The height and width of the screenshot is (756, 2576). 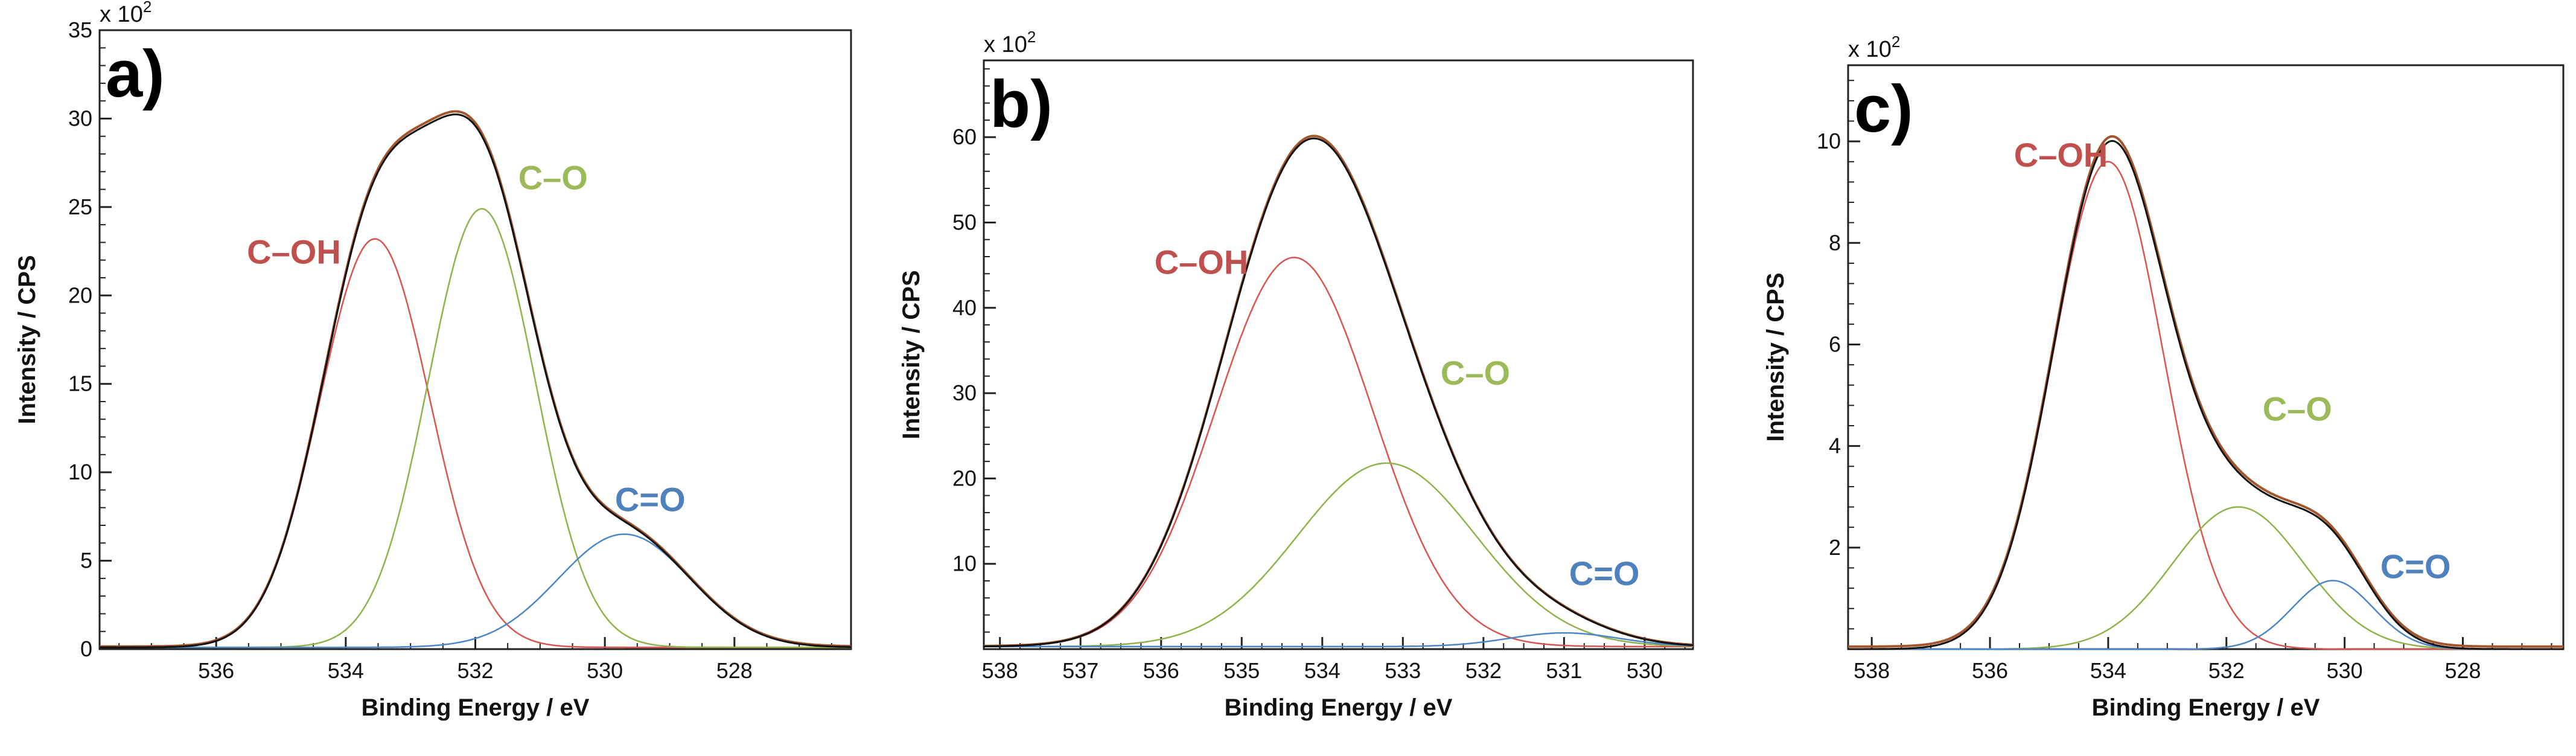 What do you see at coordinates (1835, 547) in the screenshot?
I see `y-tick-label: 2` at bounding box center [1835, 547].